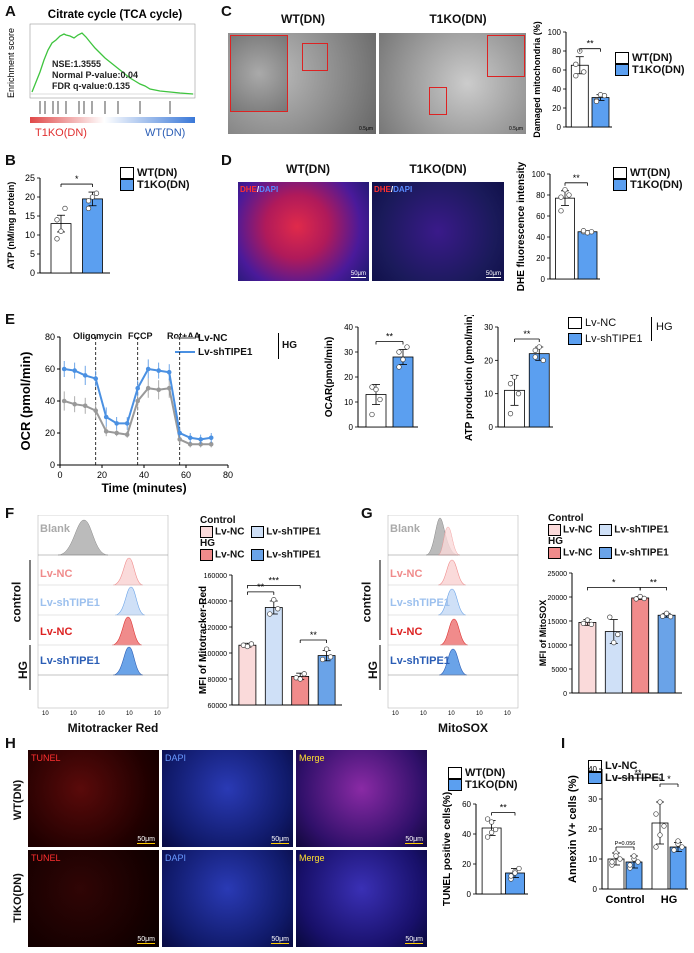 Image resolution: width=694 pixels, height=953 pixels. I want to click on flow-g-histograms: 10 10 10 10 10, so click(449, 616).